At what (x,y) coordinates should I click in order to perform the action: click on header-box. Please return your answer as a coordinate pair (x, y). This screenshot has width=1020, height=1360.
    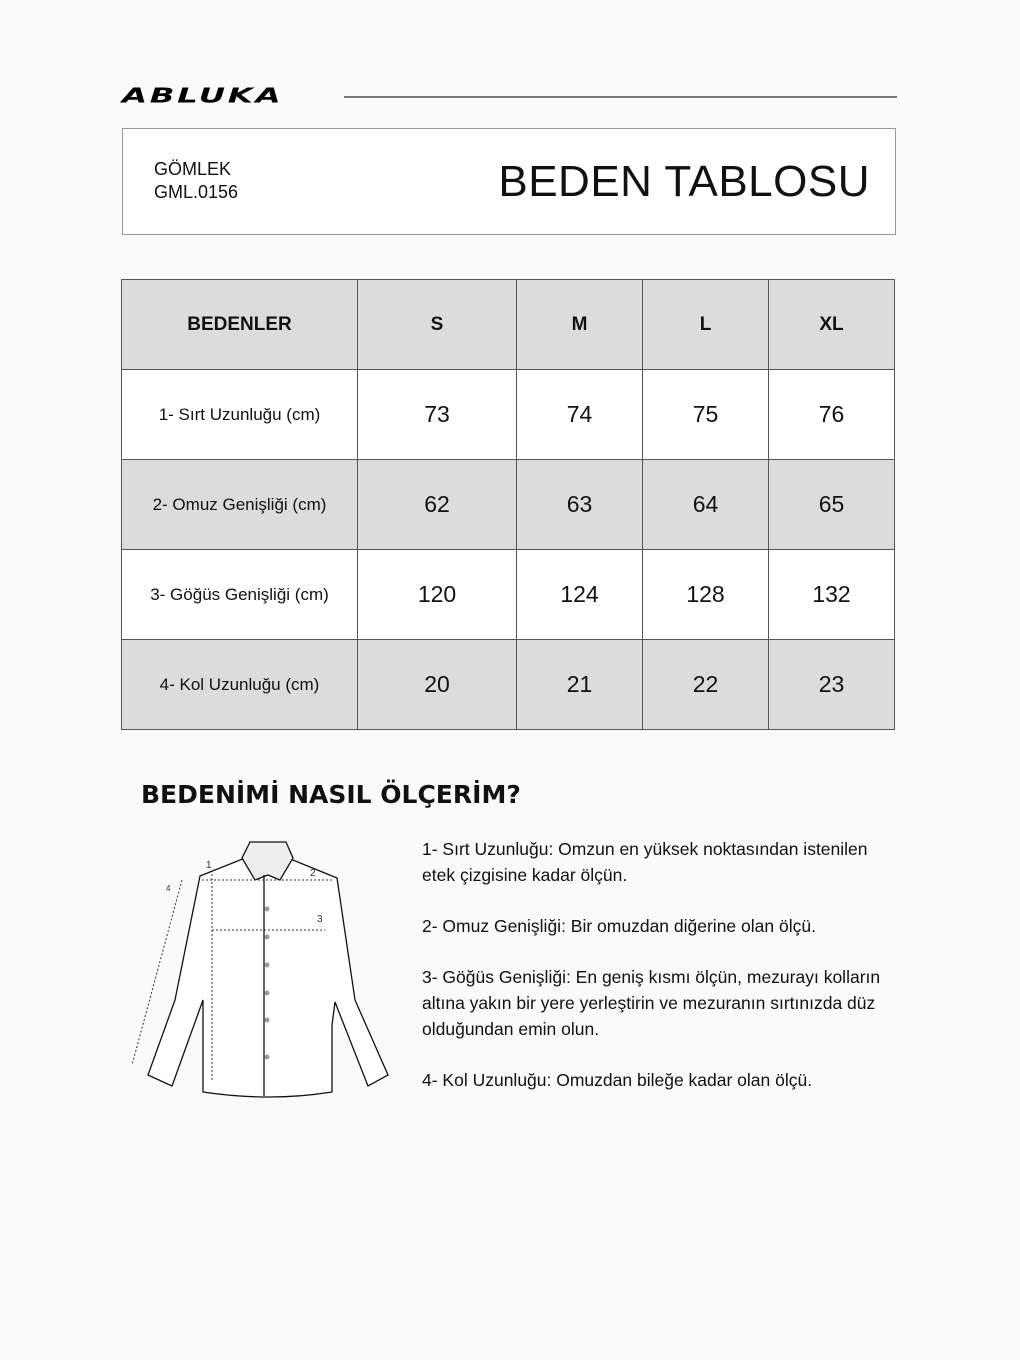
    Looking at the image, I should click on (509, 181).